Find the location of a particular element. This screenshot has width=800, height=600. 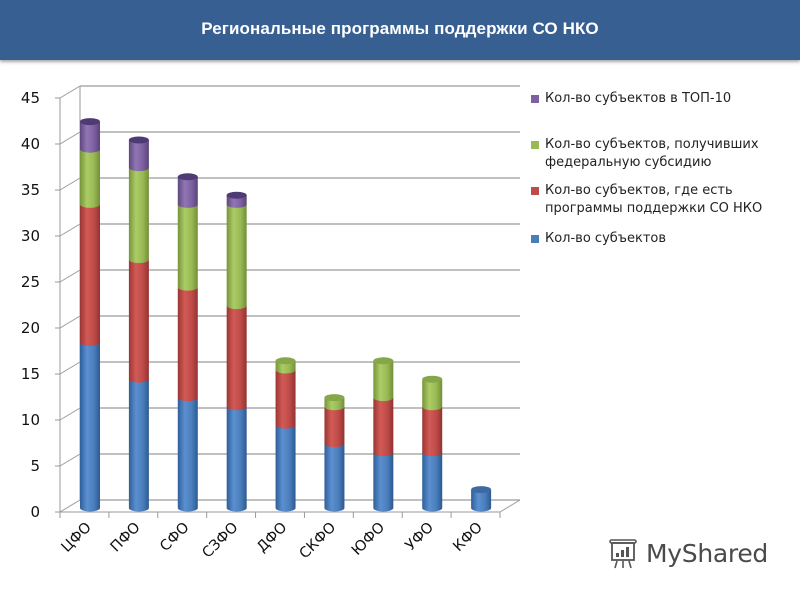

bar-СКФО is located at coordinates (334, 453).